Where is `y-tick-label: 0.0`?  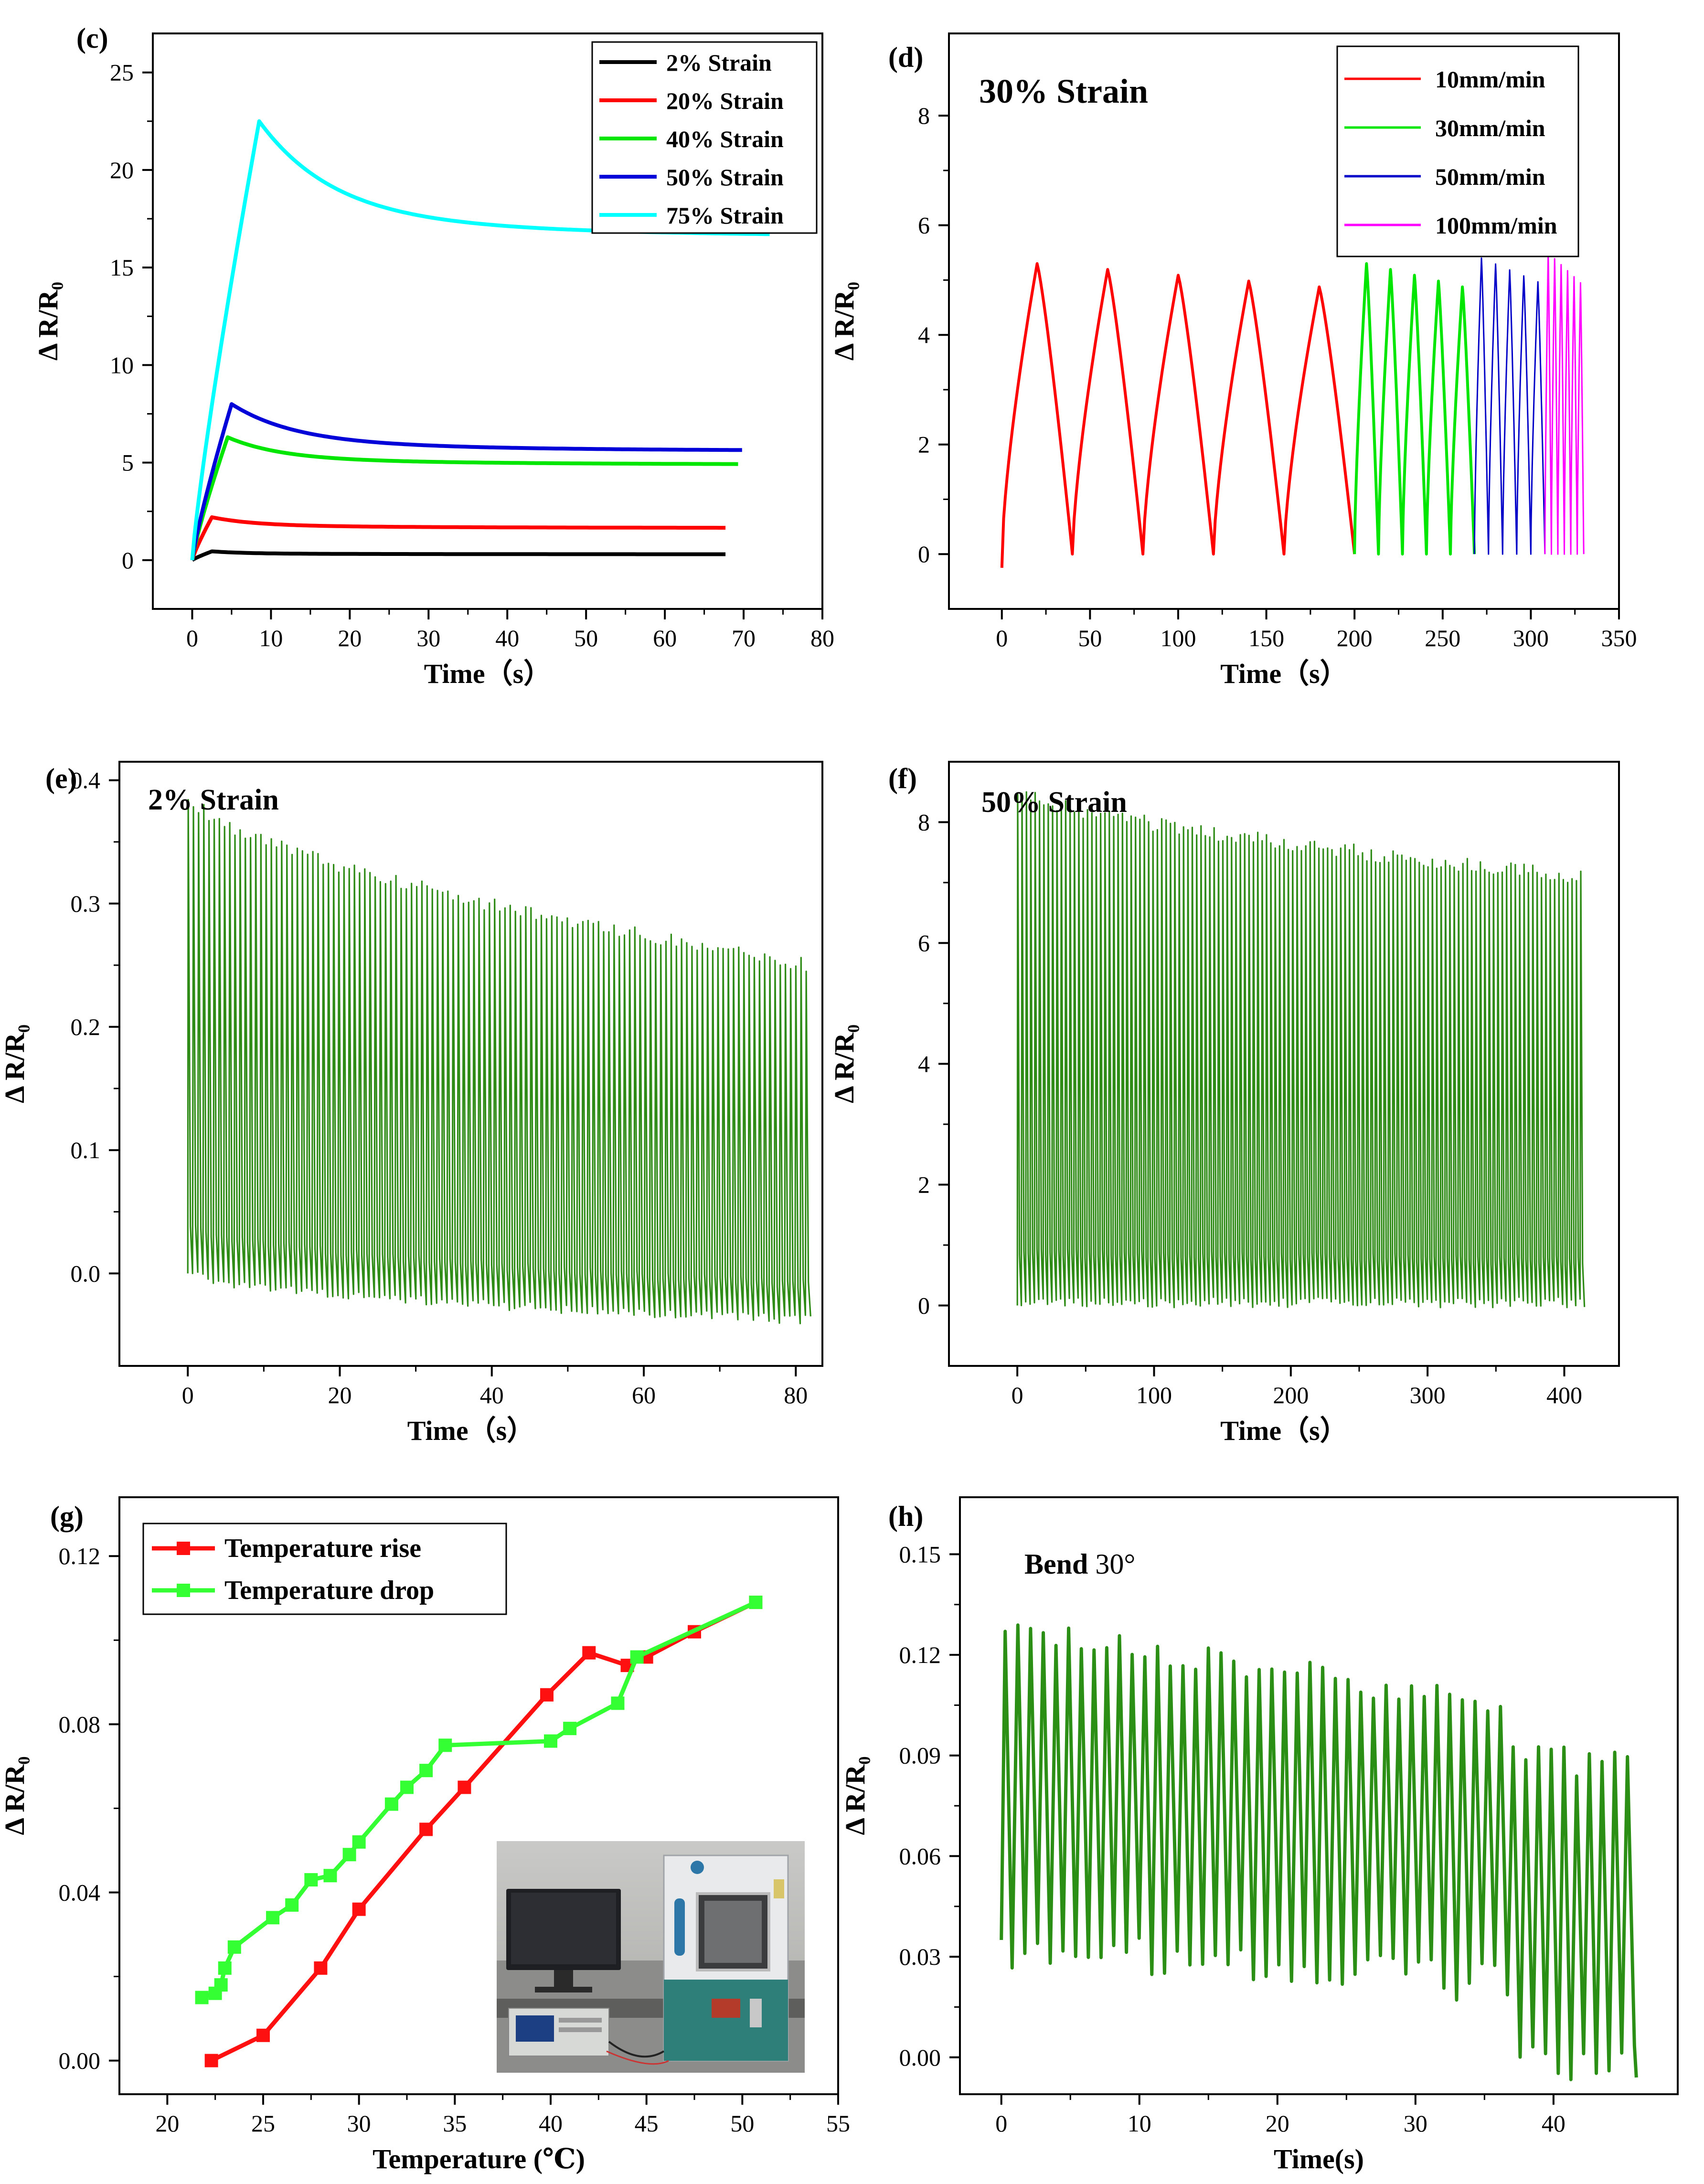 y-tick-label: 0.0 is located at coordinates (86, 1273).